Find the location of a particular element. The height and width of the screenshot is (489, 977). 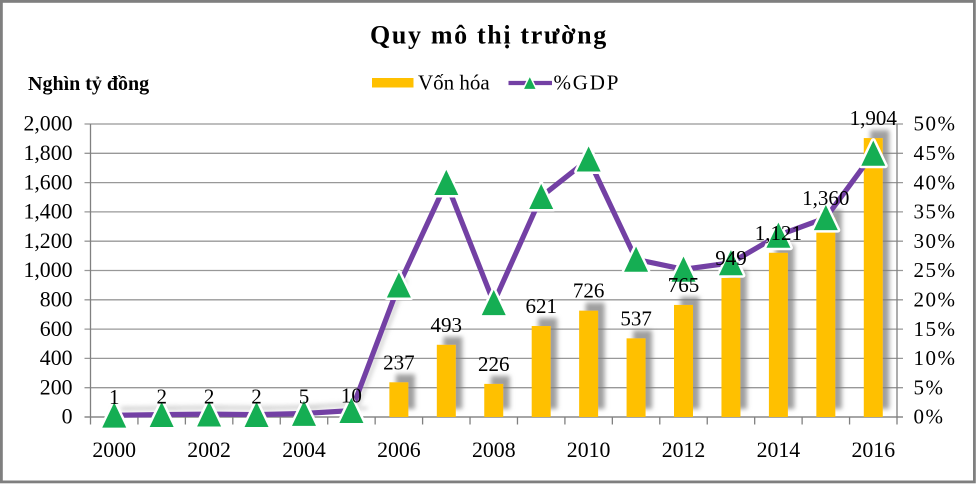

svg-text: 726 is located at coordinates (589, 291).